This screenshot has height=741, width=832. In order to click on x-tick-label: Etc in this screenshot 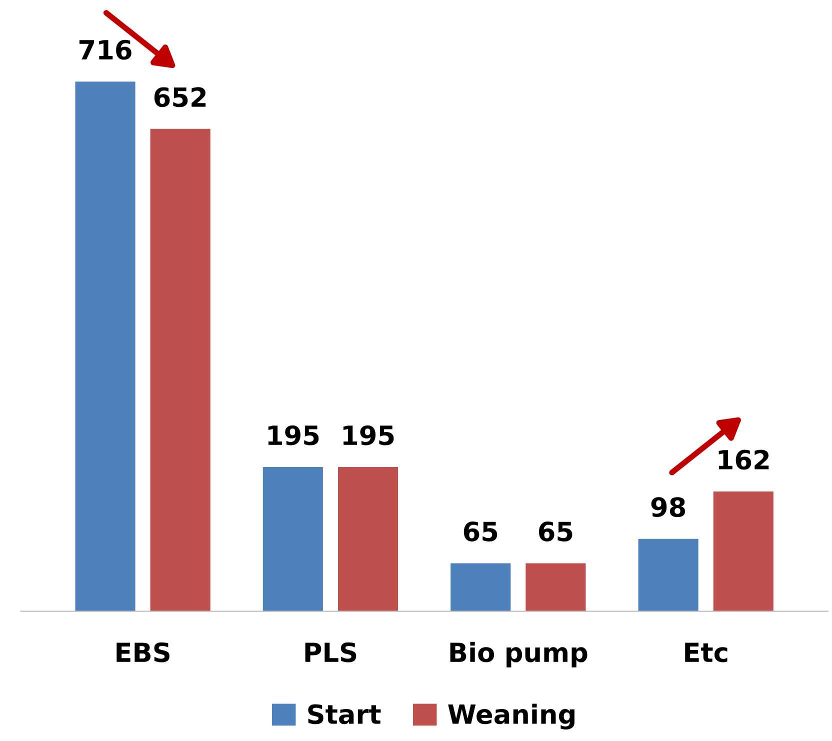, I will do `click(706, 652)`.